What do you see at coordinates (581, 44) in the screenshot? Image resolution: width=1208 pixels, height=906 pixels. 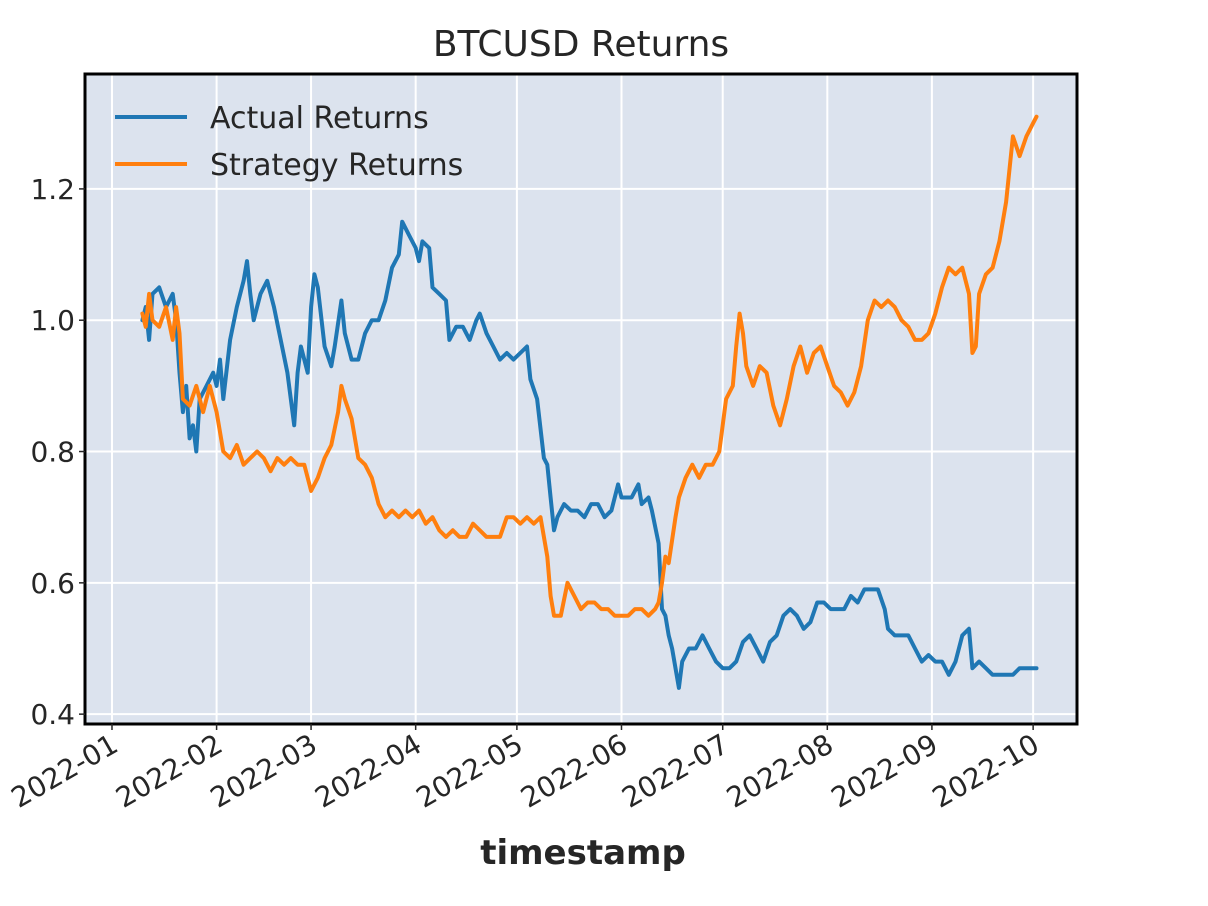 I see `chart-title: BTCUSD Returns` at bounding box center [581, 44].